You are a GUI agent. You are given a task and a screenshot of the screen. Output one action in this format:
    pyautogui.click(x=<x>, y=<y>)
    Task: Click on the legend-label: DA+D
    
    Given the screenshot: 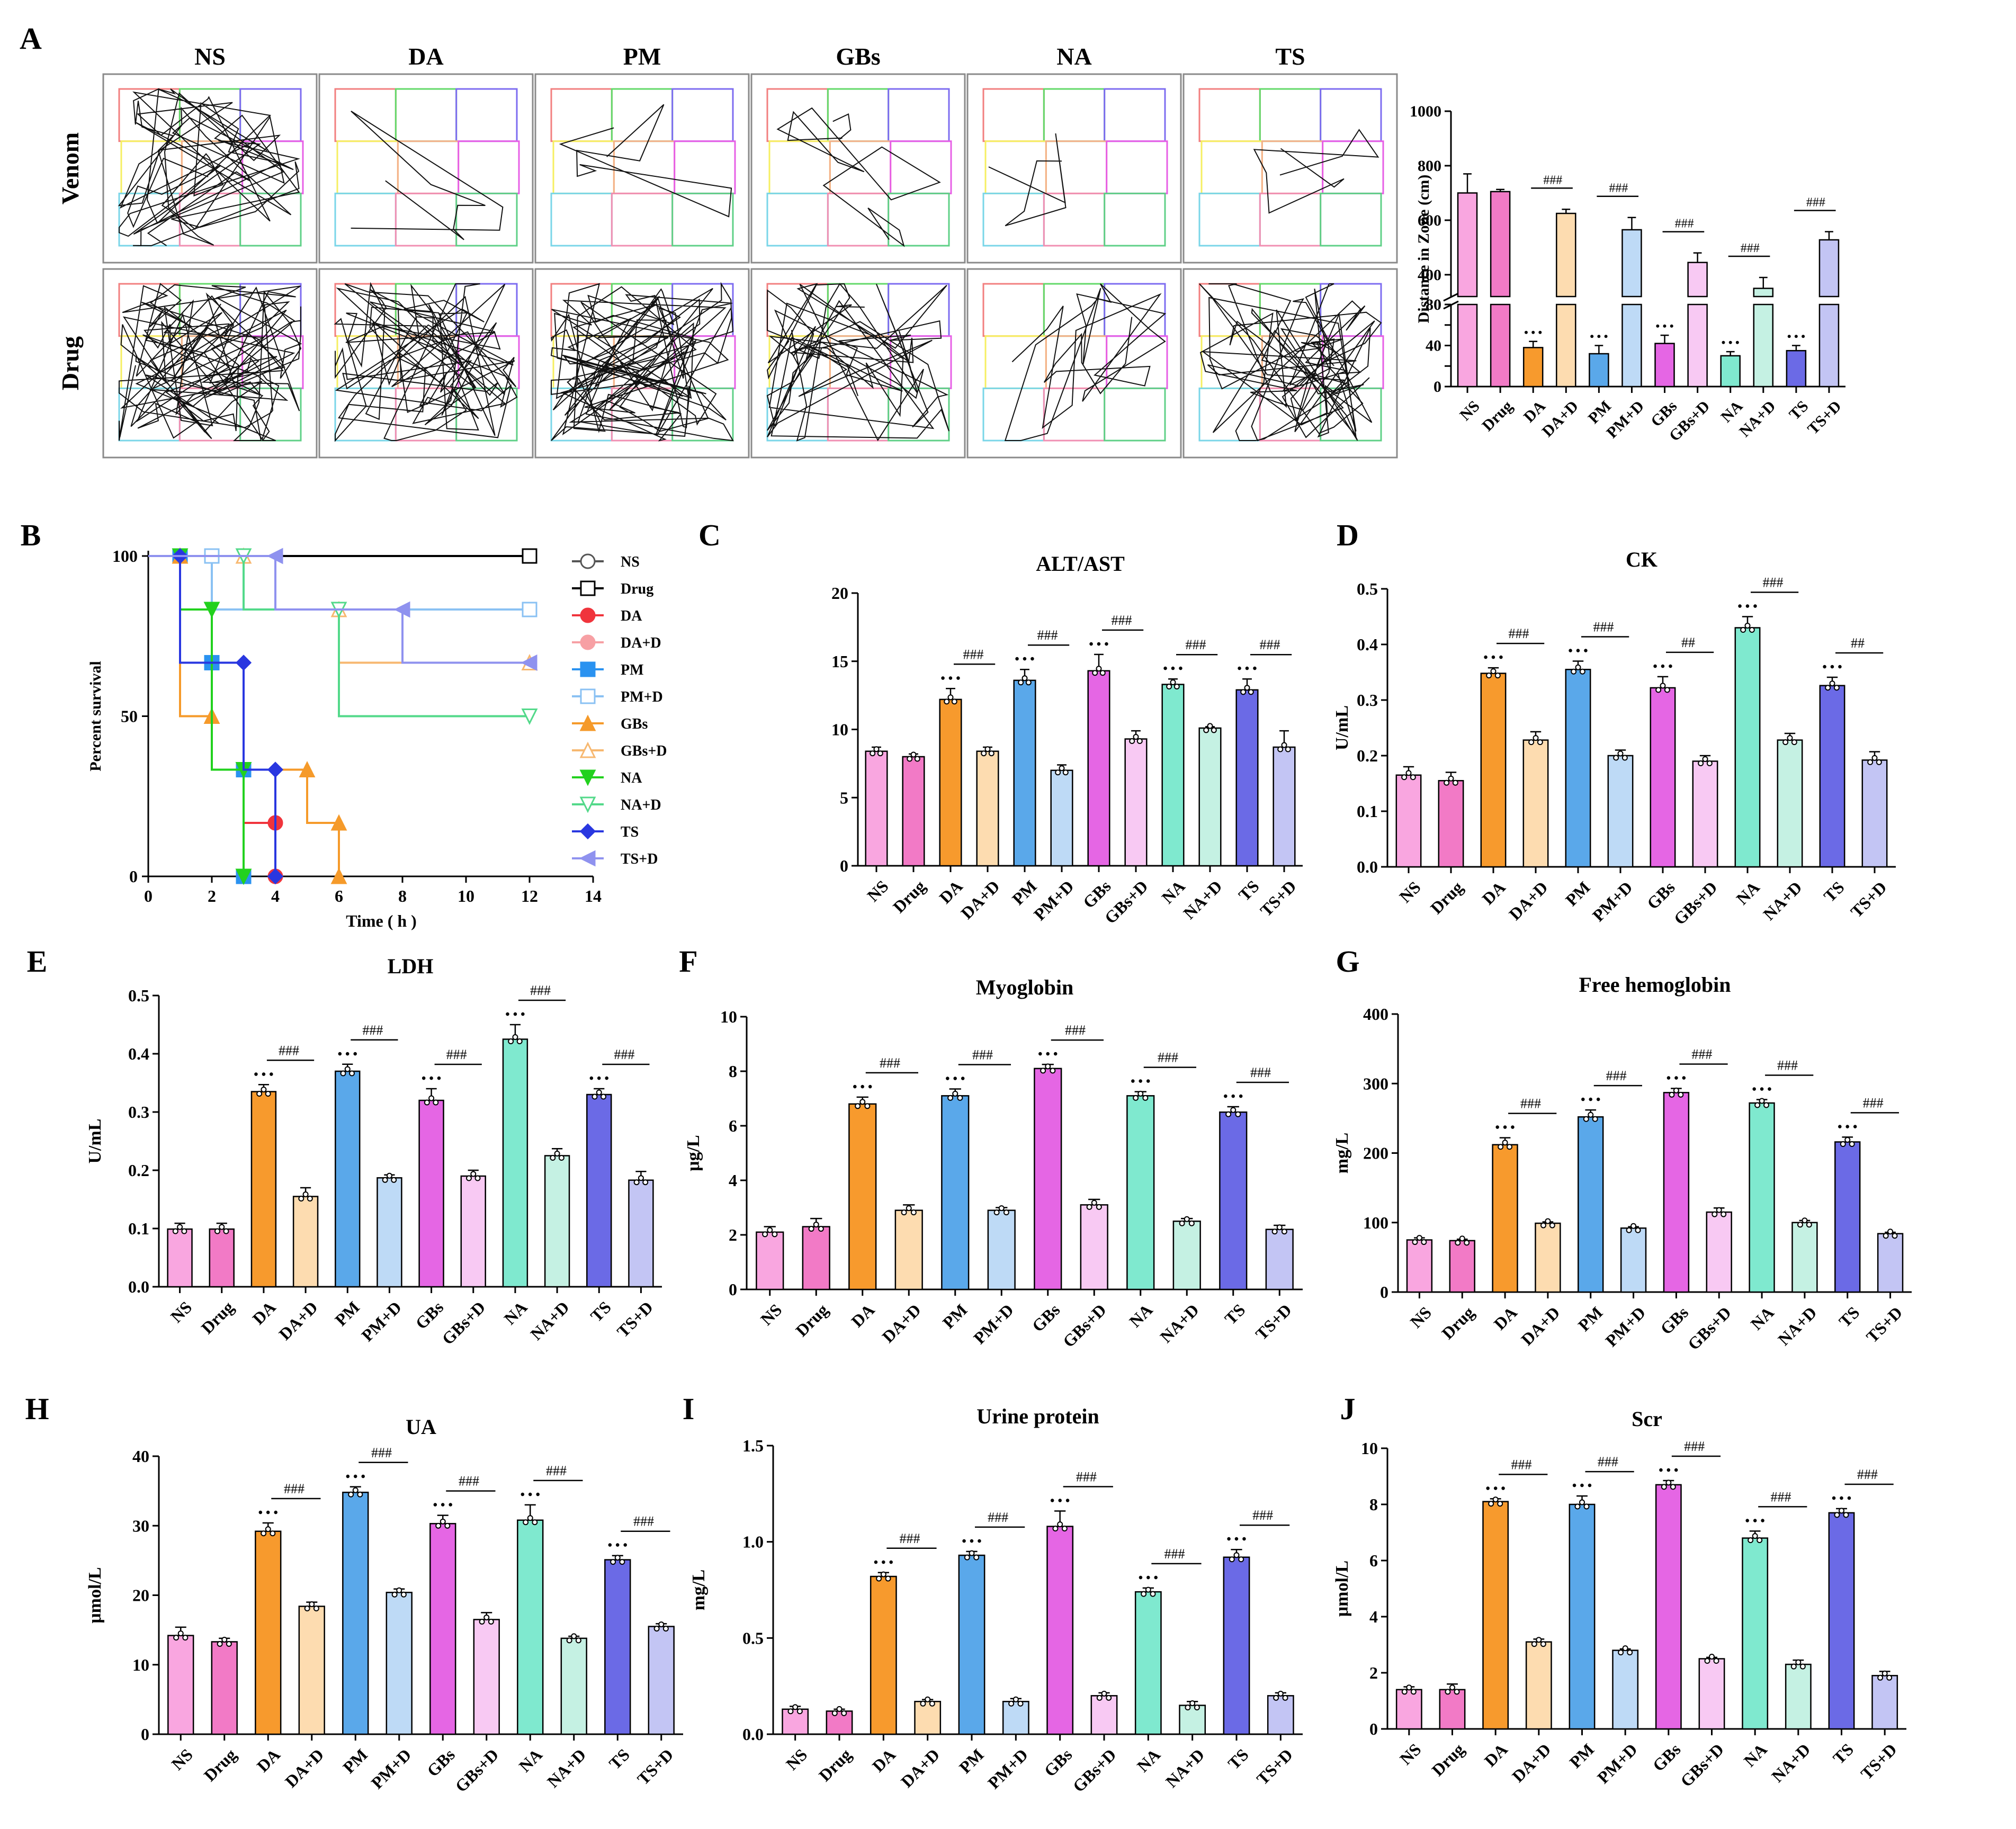 What is the action you would take?
    pyautogui.click(x=641, y=643)
    